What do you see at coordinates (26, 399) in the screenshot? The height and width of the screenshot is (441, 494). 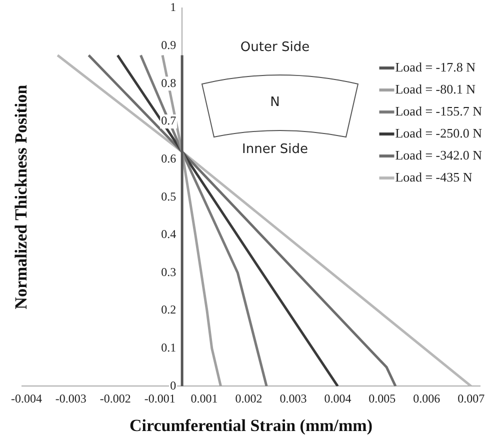 I see `x-tick-label: -0.004` at bounding box center [26, 399].